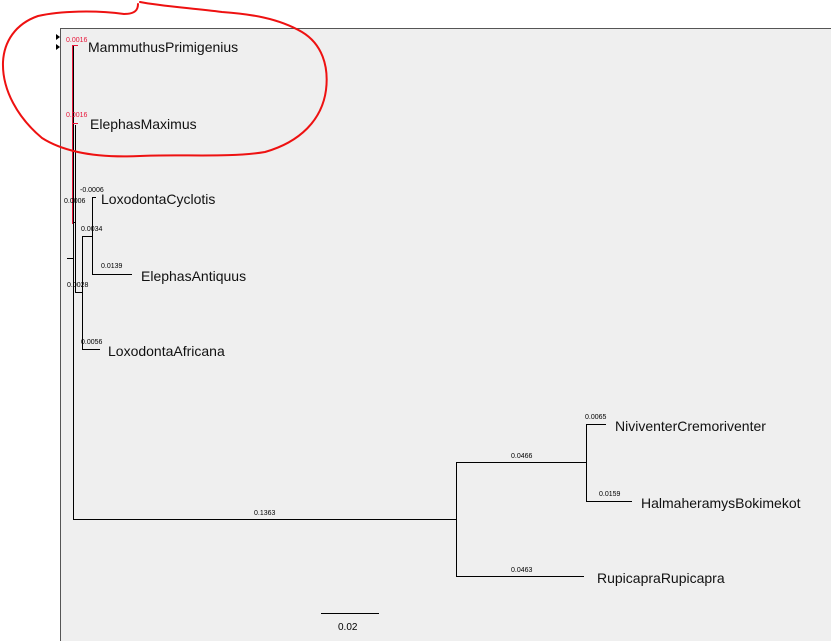 This screenshot has height=641, width=831. I want to click on branch-length-muridae-stem: 0.0466, so click(522, 456).